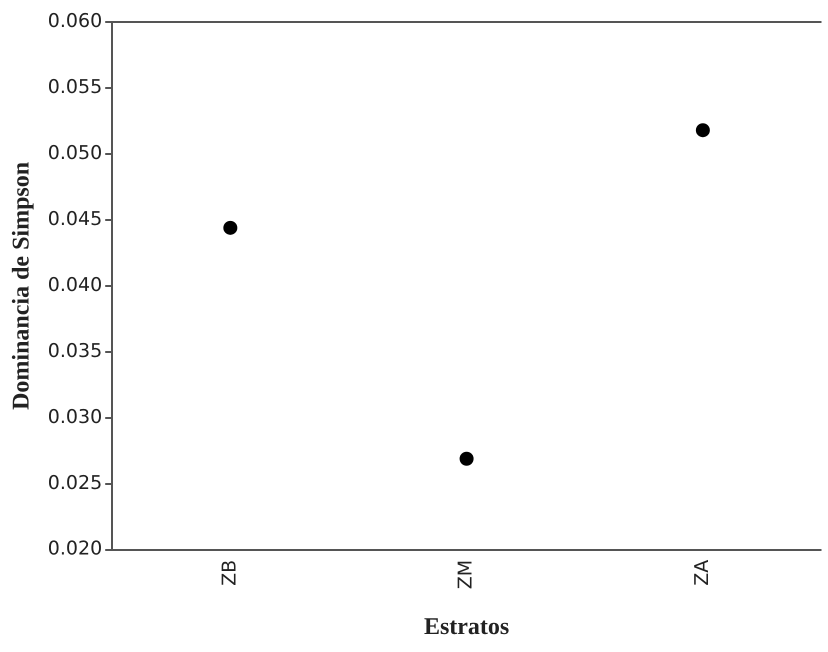 The height and width of the screenshot is (652, 828). What do you see at coordinates (701, 573) in the screenshot?
I see `x-tick-label: ZA` at bounding box center [701, 573].